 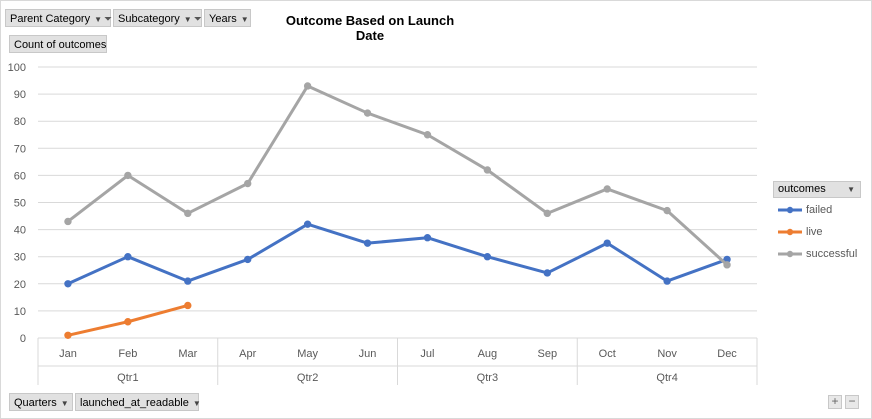 I want to click on value-field-label: Count of outcomes, so click(x=60, y=45).